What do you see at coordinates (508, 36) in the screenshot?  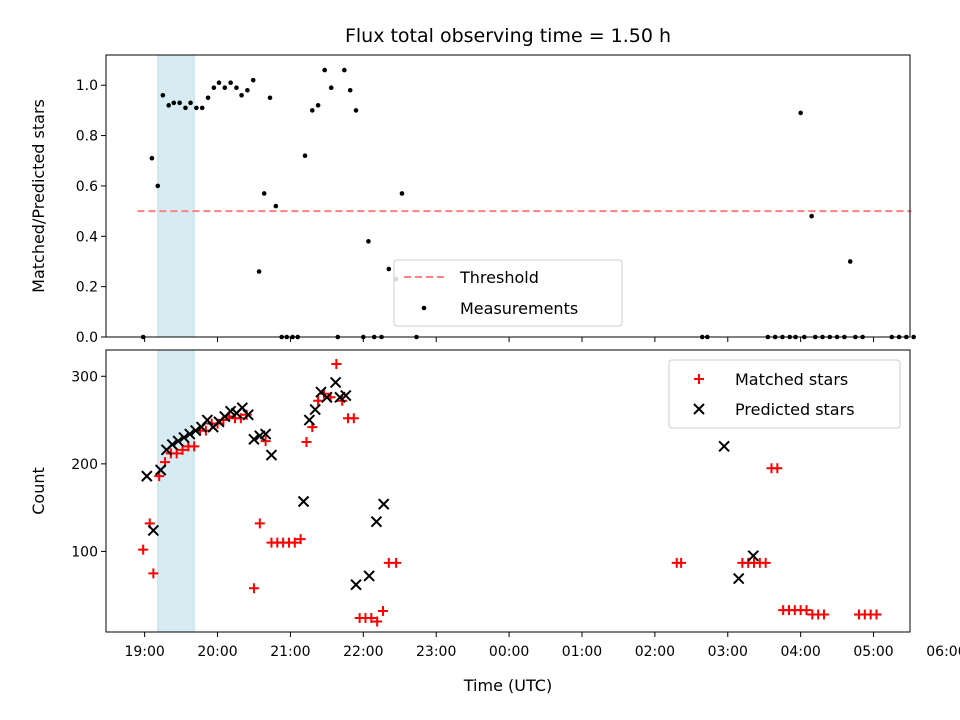 I see `chart-title: Flux total observing time = 1.50 h` at bounding box center [508, 36].